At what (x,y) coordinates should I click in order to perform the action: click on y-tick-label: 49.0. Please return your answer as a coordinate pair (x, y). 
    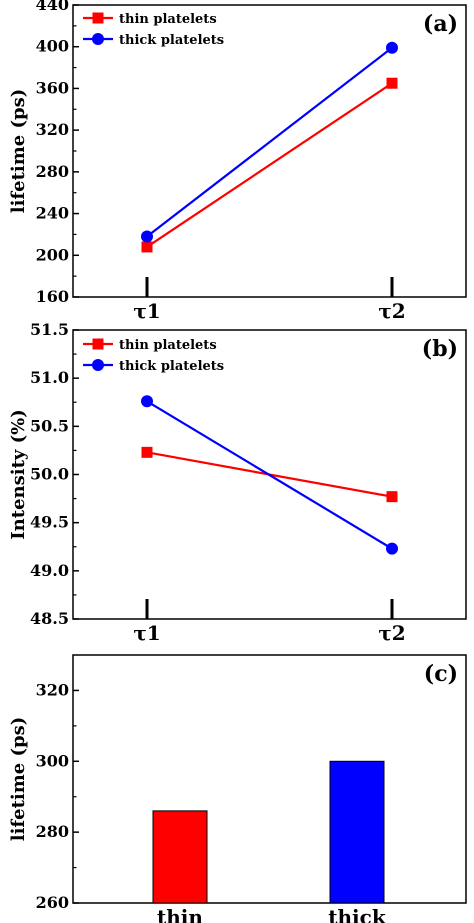
    Looking at the image, I should click on (49, 570).